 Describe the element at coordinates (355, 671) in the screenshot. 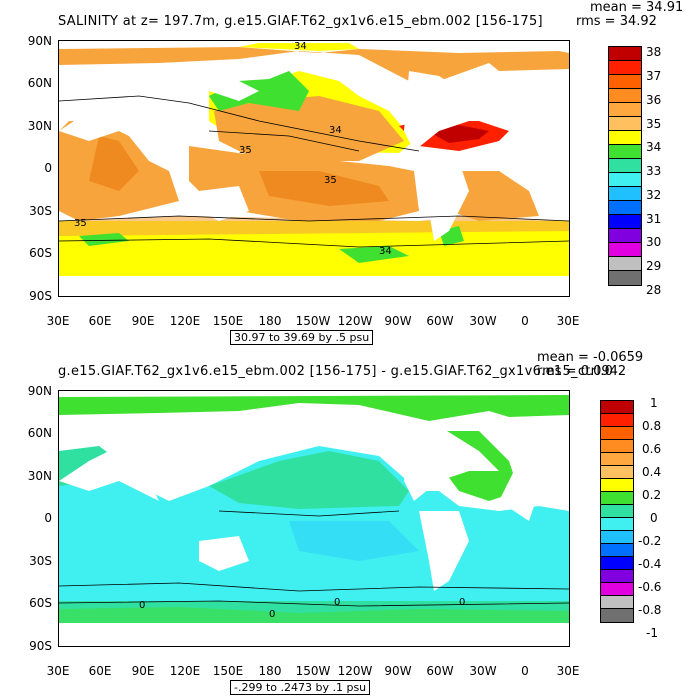

I see `bottom-lon-label: 120W` at that location.